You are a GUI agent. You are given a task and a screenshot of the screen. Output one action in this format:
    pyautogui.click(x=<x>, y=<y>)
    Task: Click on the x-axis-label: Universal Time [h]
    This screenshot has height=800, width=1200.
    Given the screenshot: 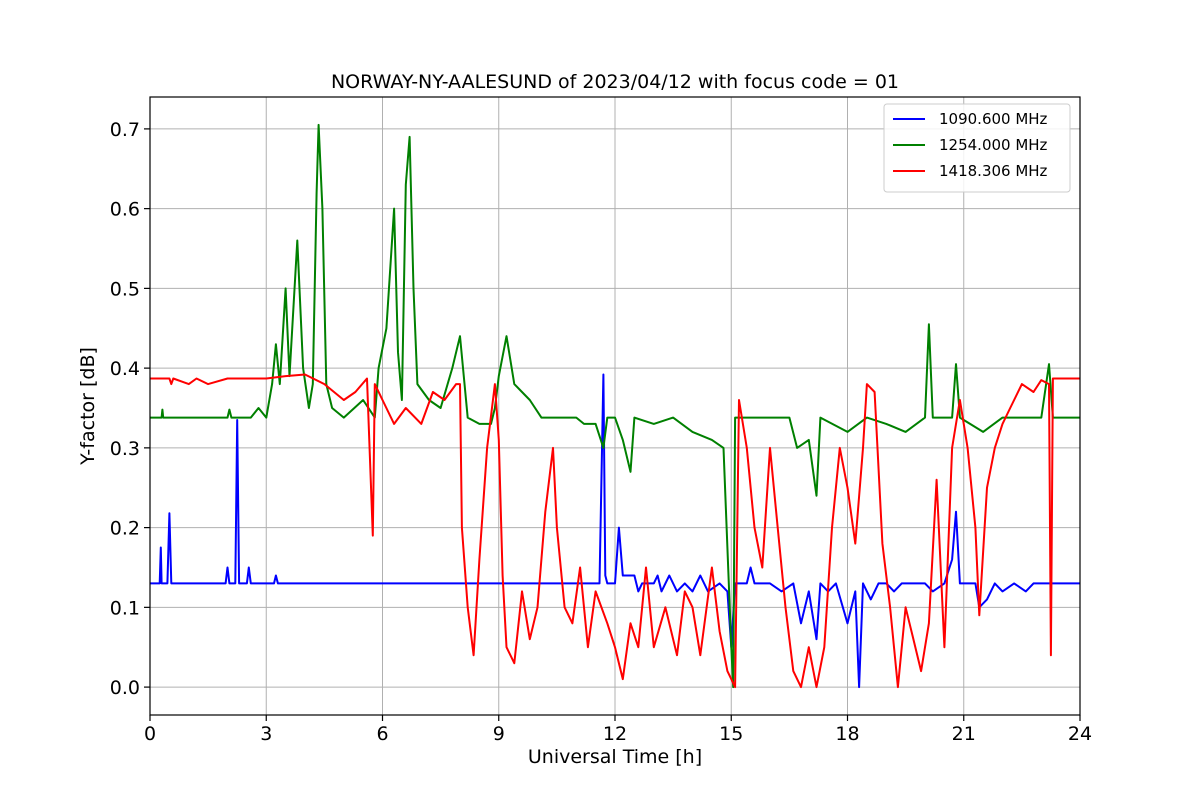 What is the action you would take?
    pyautogui.click(x=615, y=757)
    